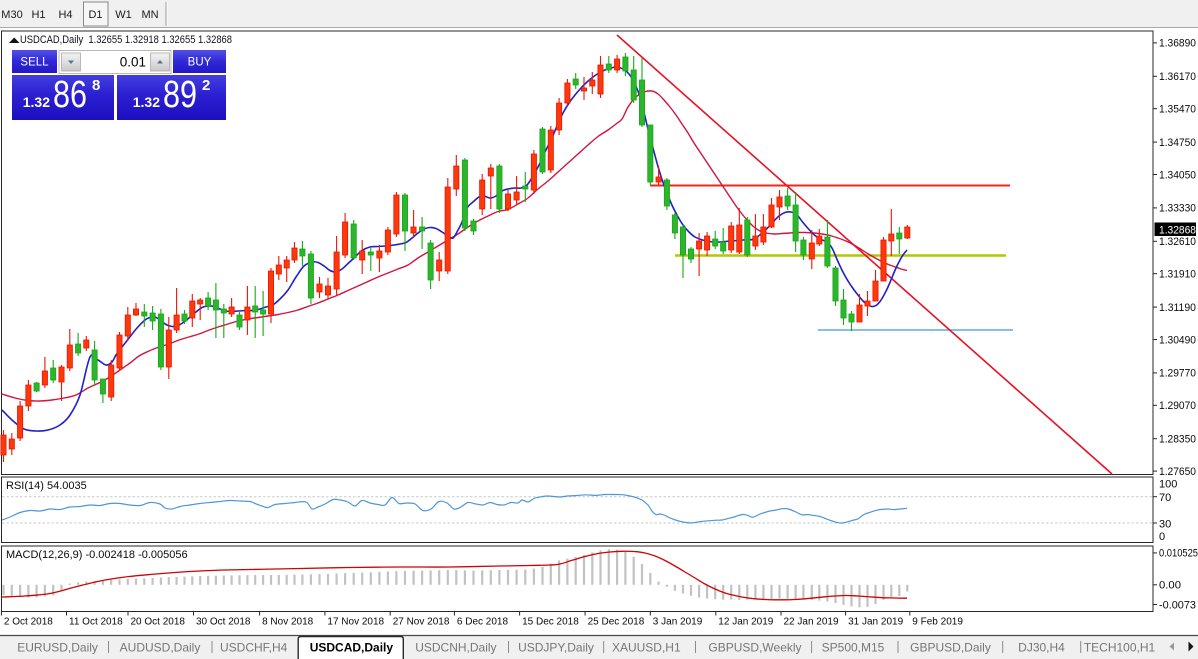 This screenshot has height=659, width=1198. Describe the element at coordinates (1177, 308) in the screenshot. I see `svg-text: 1.31190` at that location.